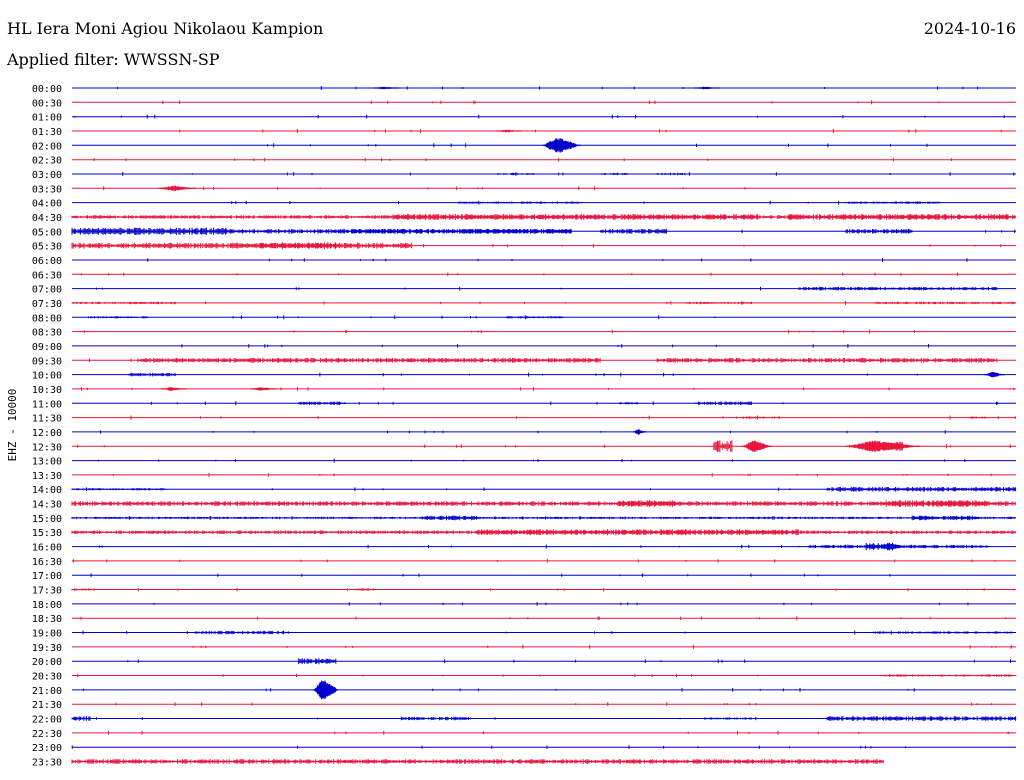  I want to click on row-time-label: 23:30, so click(47, 763).